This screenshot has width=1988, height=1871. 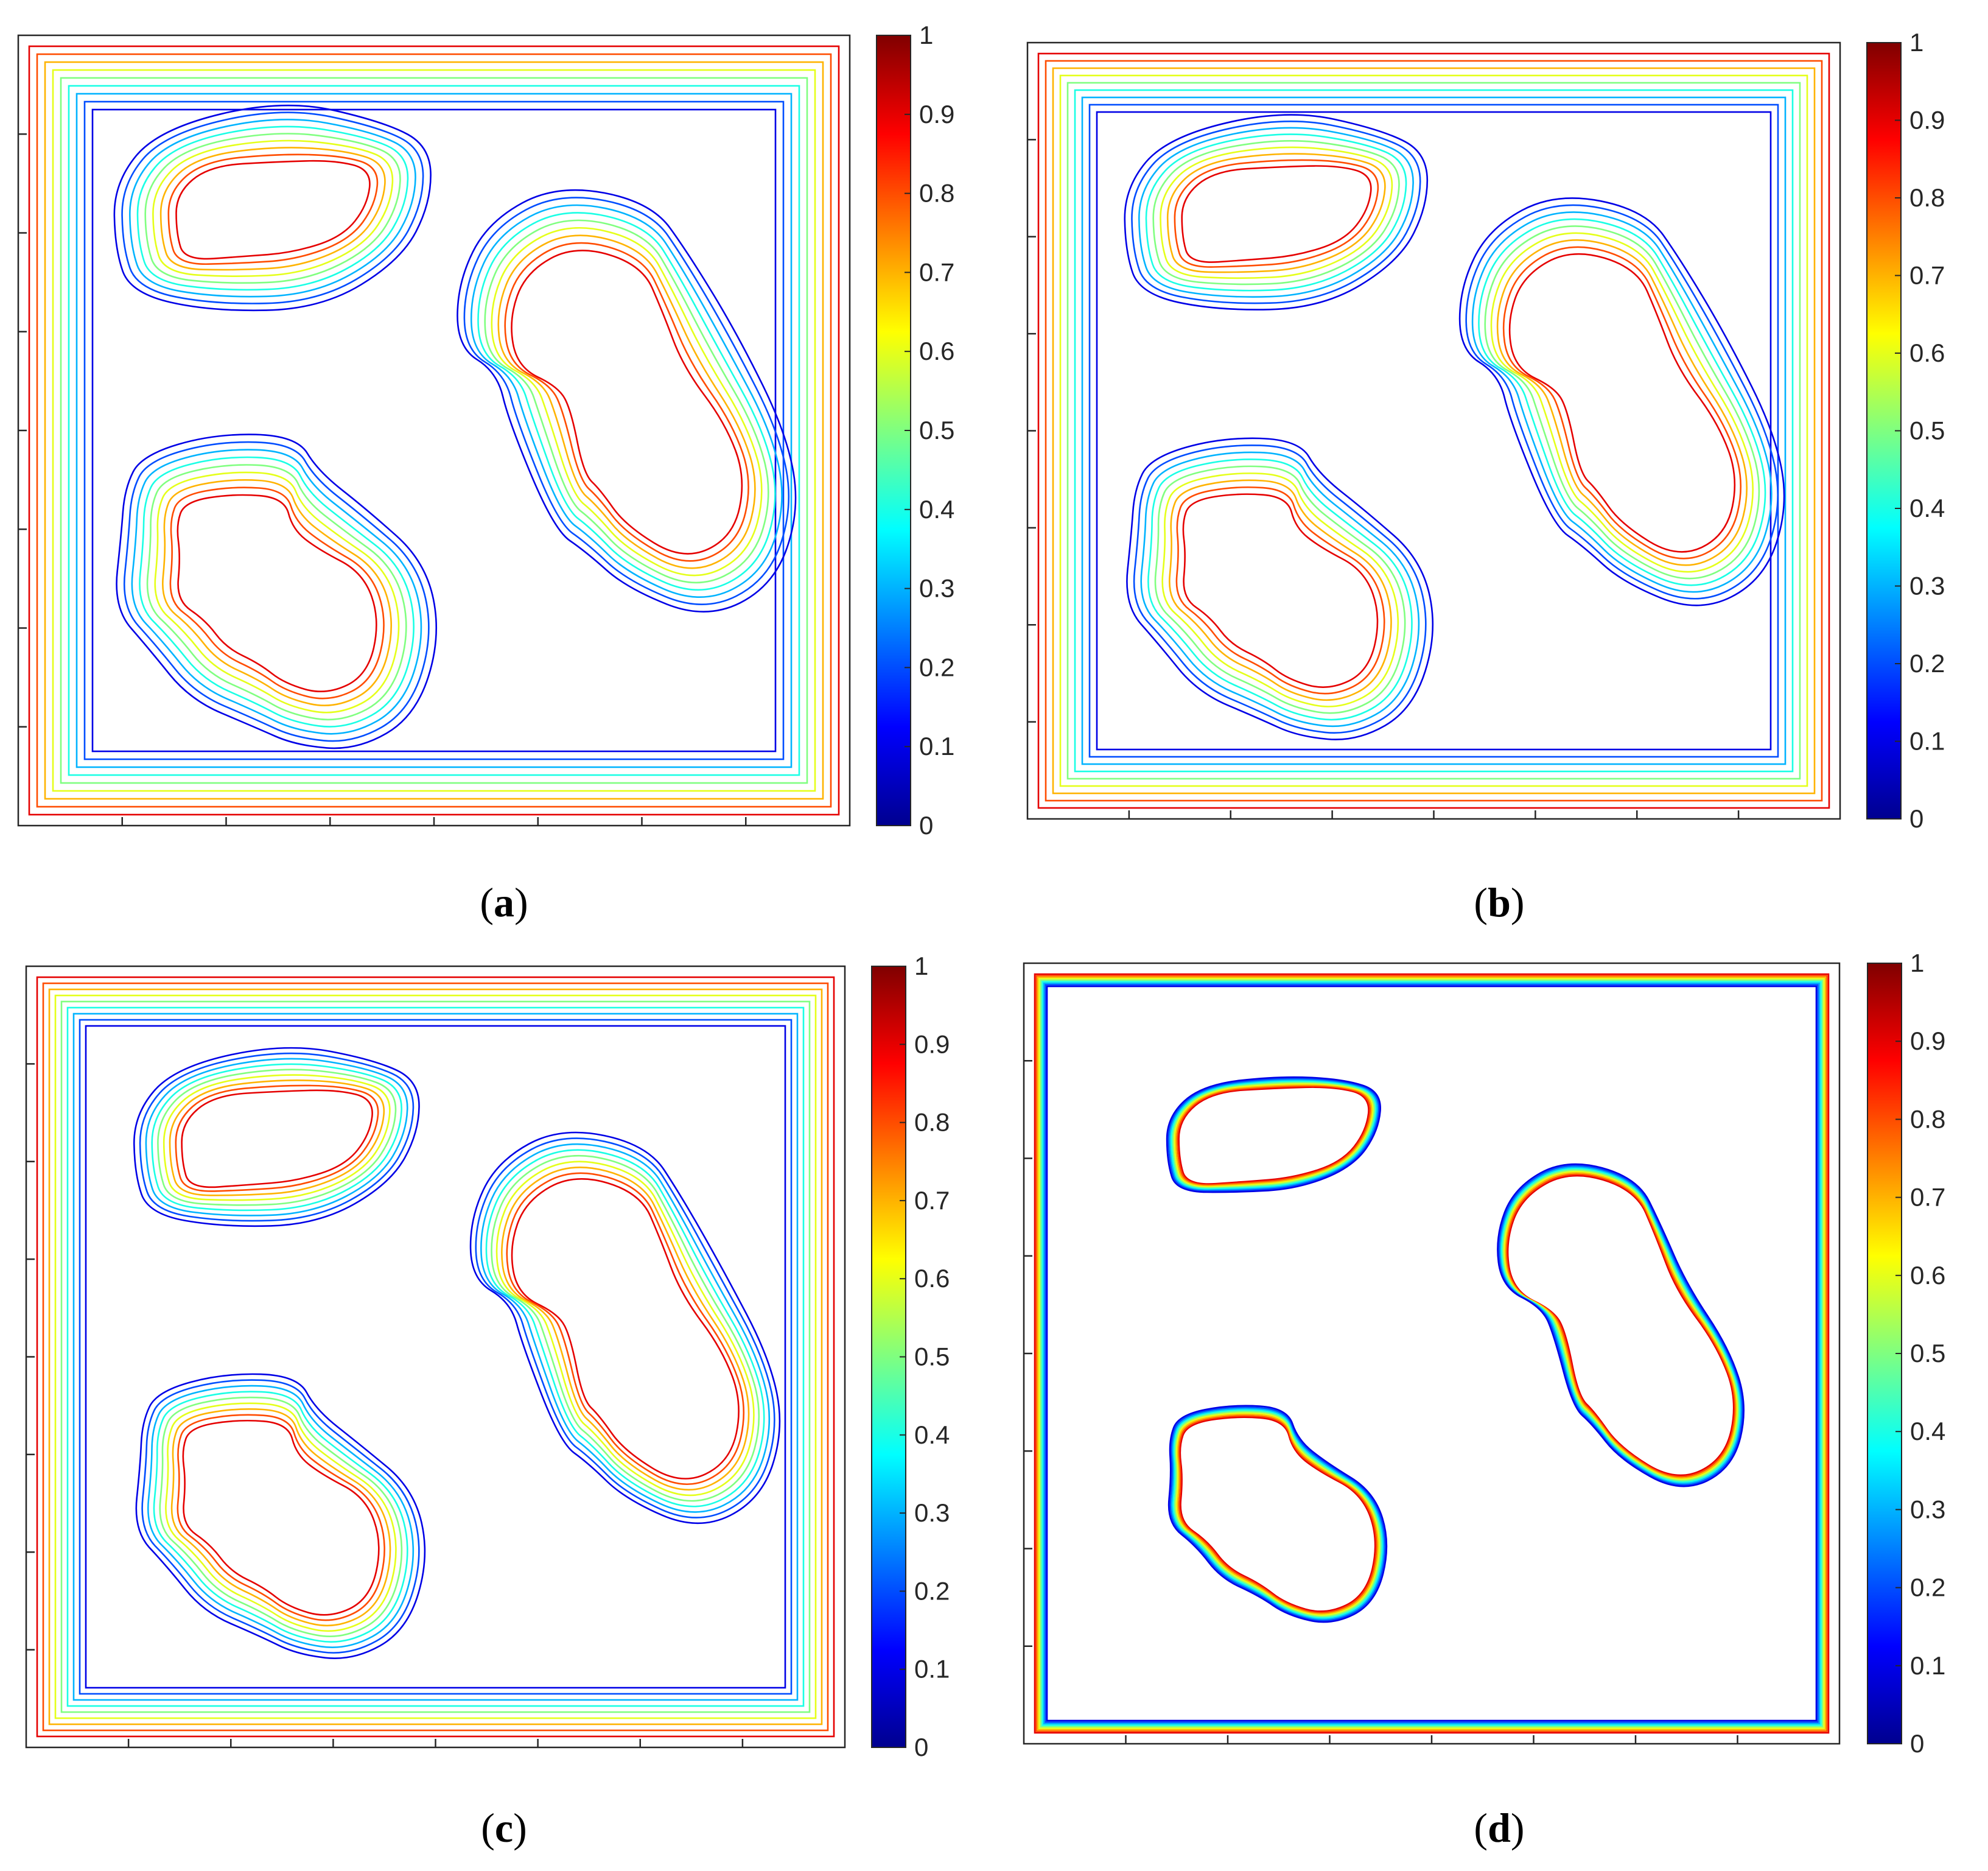 I want to click on blob-right-contour-0.9, so click(x=1622, y=403).